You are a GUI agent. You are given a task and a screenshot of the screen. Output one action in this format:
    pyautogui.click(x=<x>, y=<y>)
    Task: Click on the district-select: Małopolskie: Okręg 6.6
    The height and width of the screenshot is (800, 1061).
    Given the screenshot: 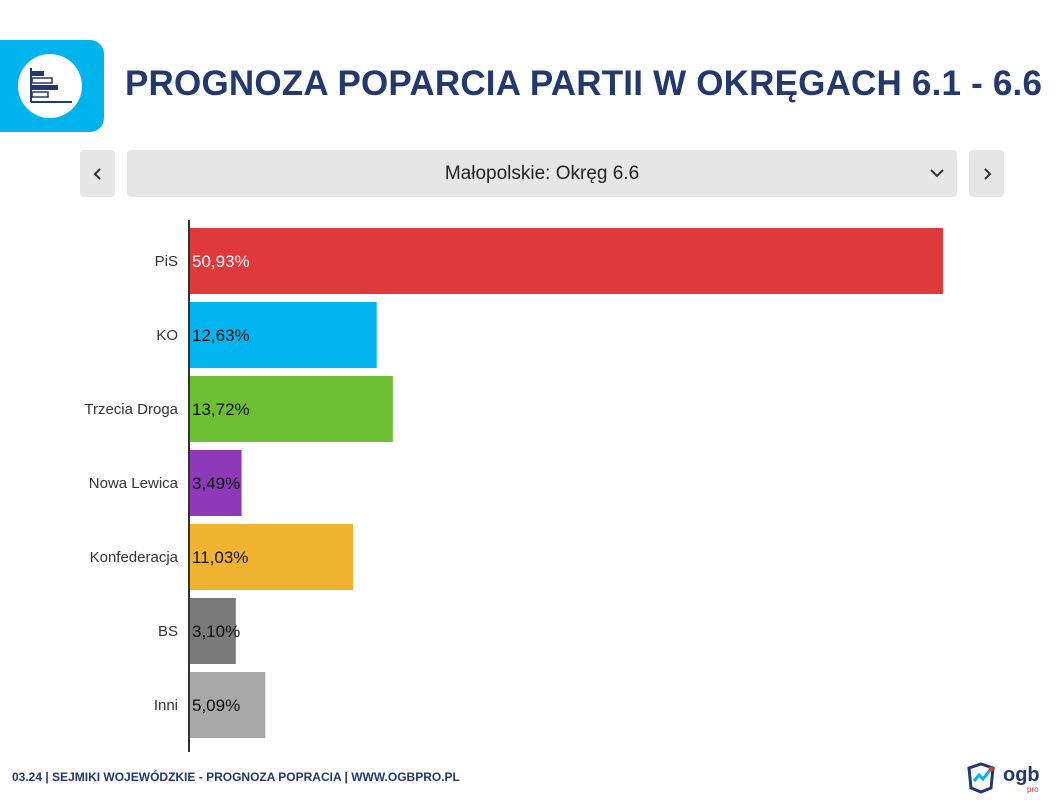 What is the action you would take?
    pyautogui.click(x=542, y=173)
    